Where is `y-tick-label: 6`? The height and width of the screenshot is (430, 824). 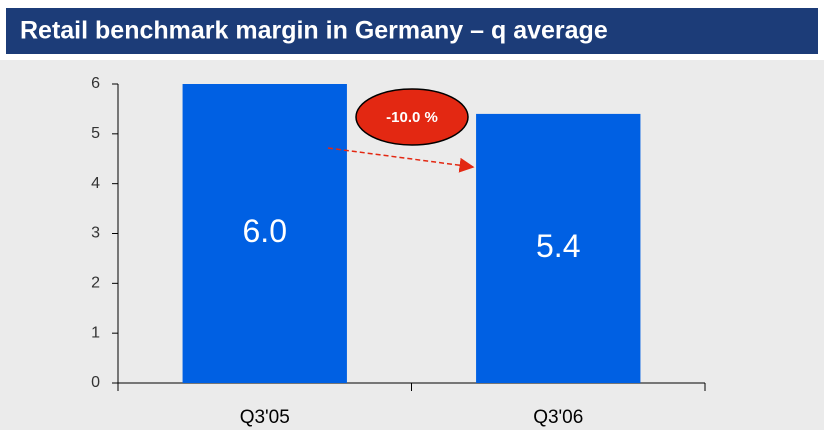
y-tick-label: 6 is located at coordinates (95, 83).